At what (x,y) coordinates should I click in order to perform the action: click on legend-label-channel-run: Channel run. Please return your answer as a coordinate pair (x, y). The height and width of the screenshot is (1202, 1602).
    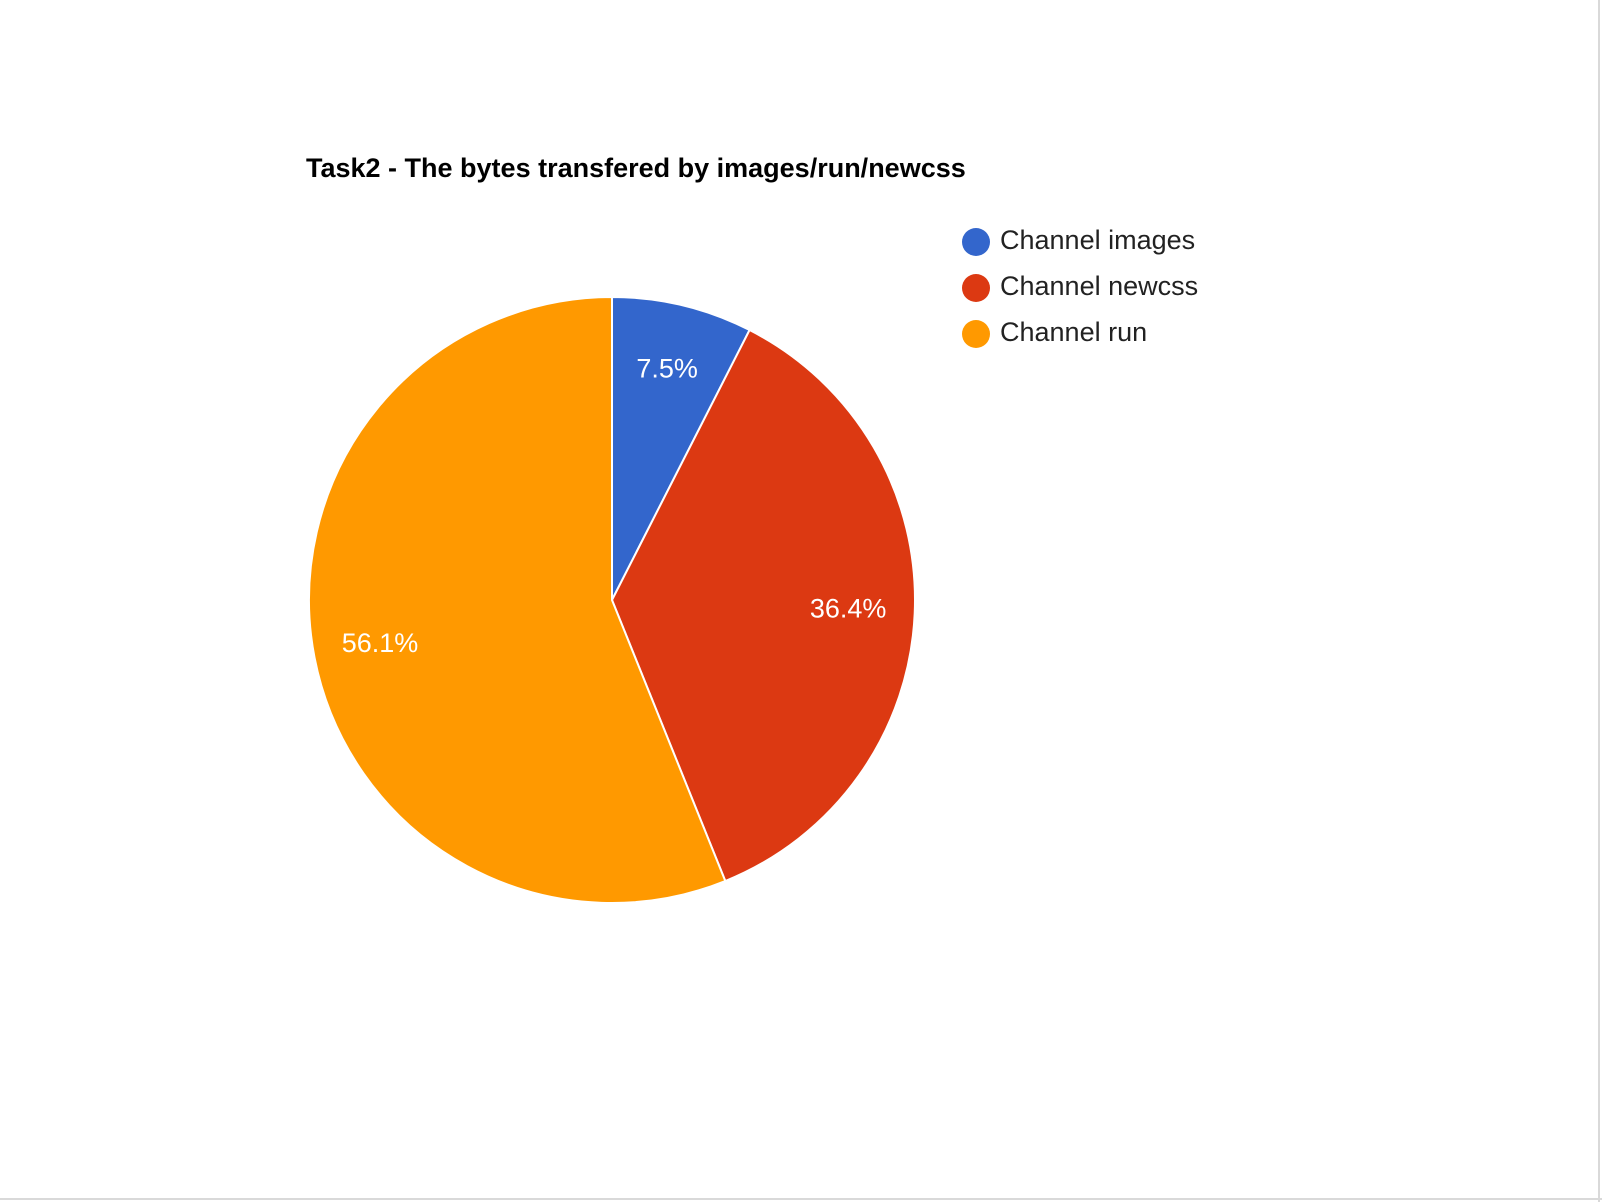
    Looking at the image, I should click on (1073, 332).